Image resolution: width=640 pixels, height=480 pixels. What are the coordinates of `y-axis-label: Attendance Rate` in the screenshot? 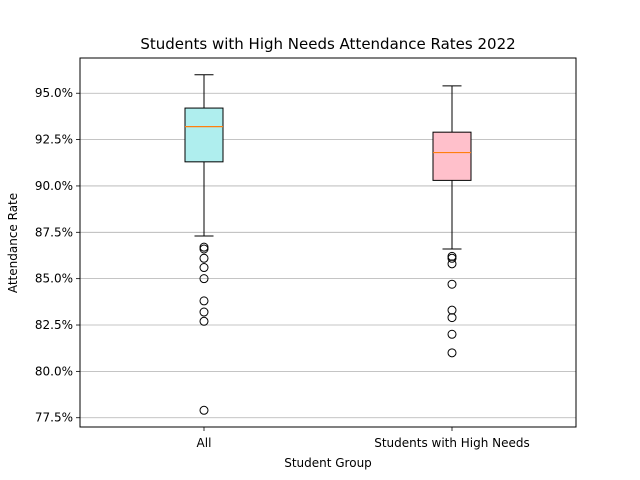 It's located at (13, 243).